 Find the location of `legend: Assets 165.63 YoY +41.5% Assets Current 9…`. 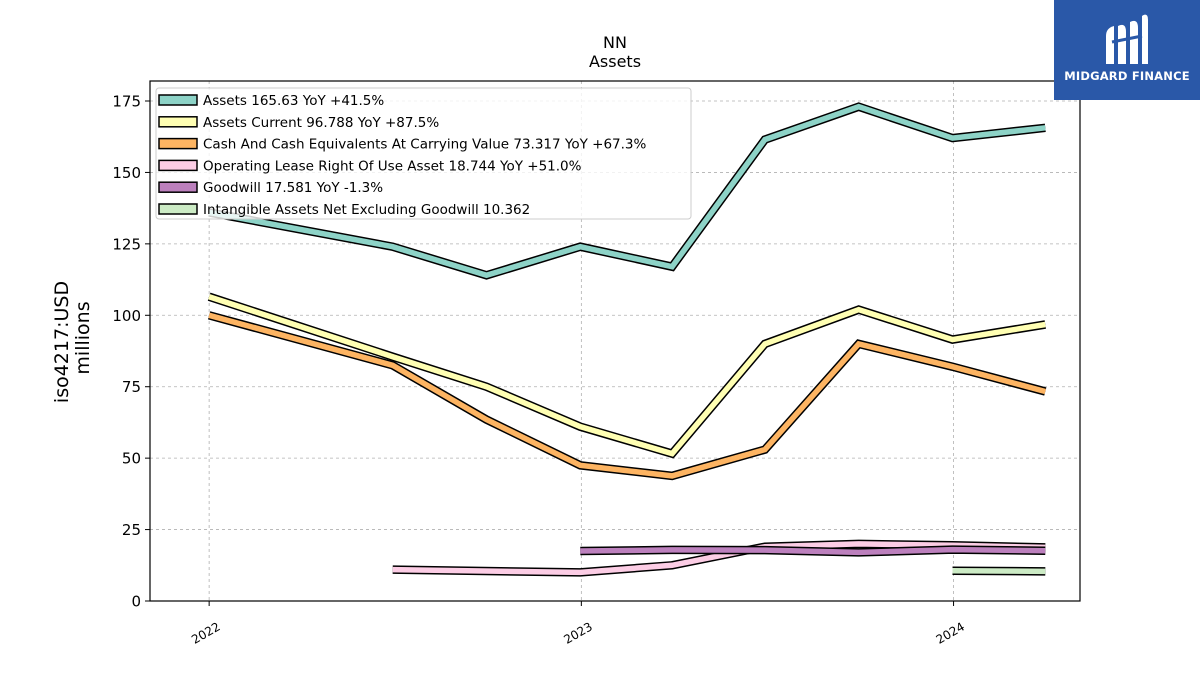

legend: Assets 165.63 YoY +41.5% Assets Current 9… is located at coordinates (423, 153).